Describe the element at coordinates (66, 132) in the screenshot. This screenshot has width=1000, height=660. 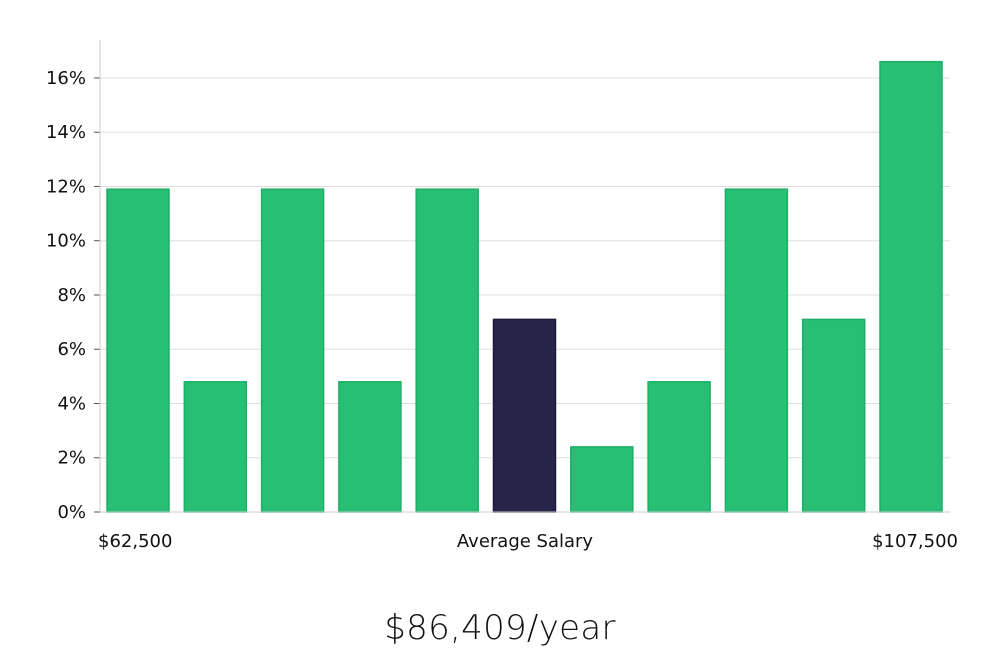
I see `y-tick-label: 14%` at that location.